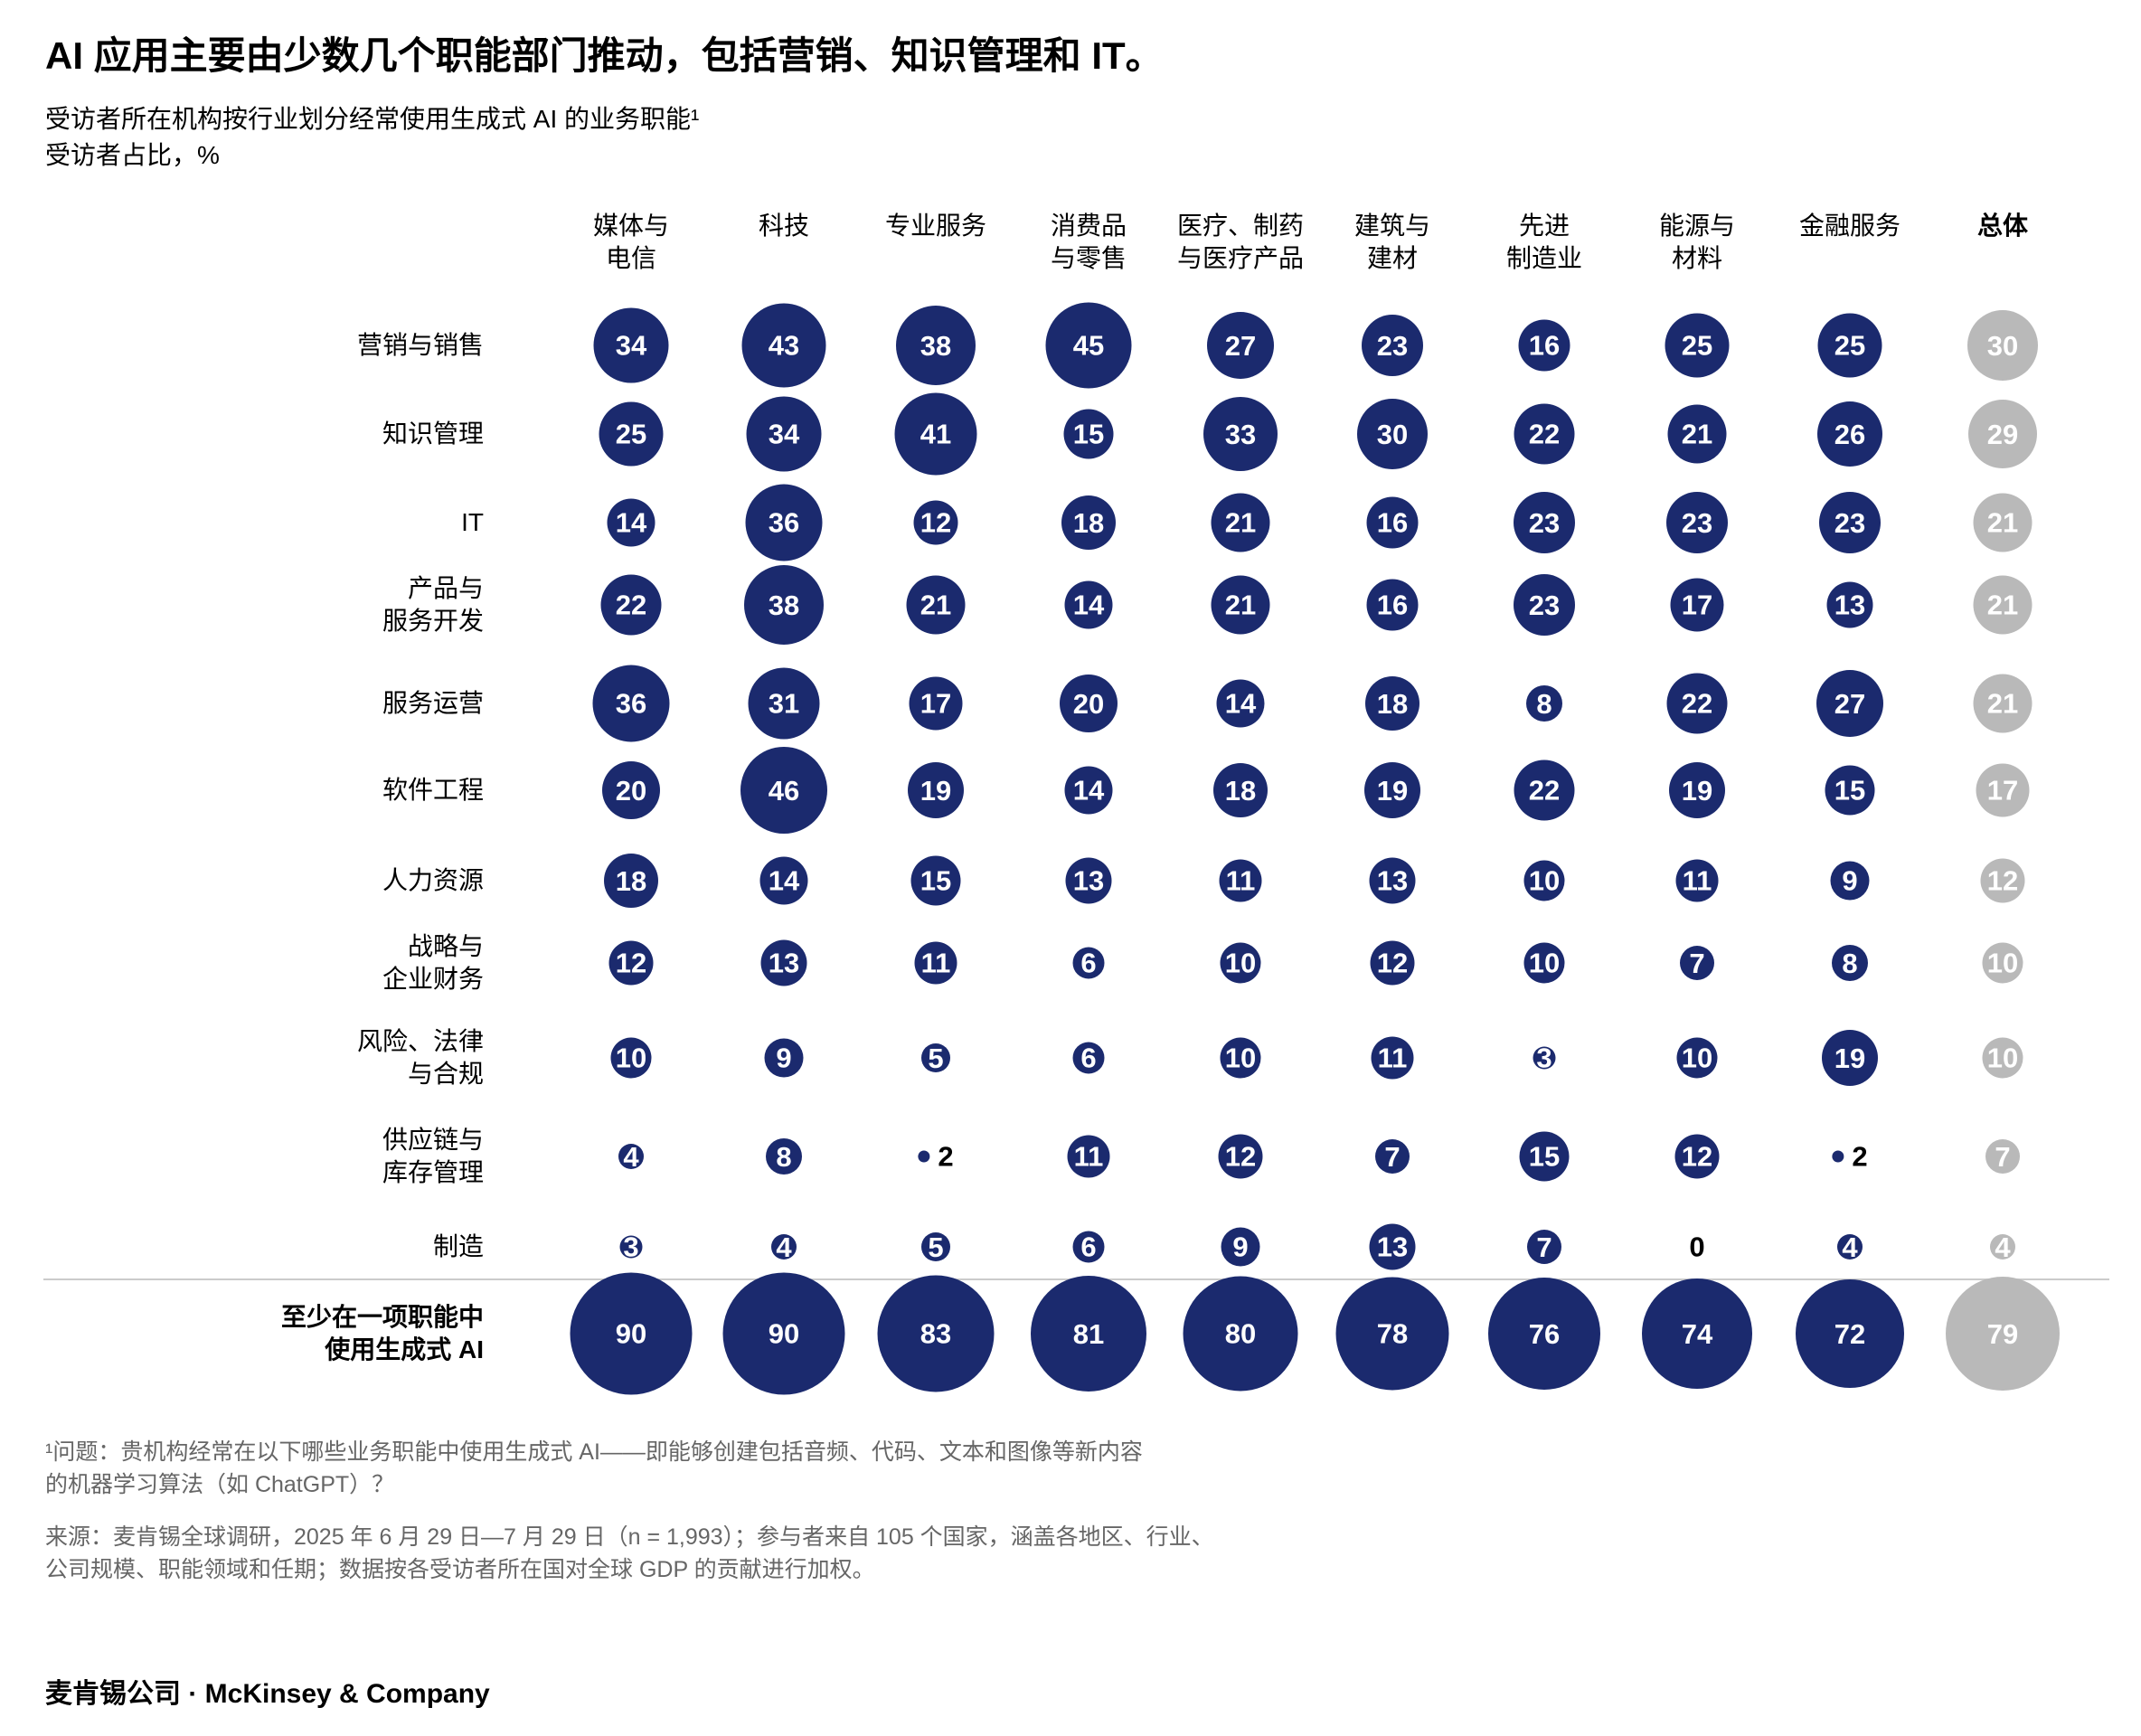 The height and width of the screenshot is (1736, 2141). Describe the element at coordinates (936, 346) in the screenshot. I see `bubble: 38` at that location.